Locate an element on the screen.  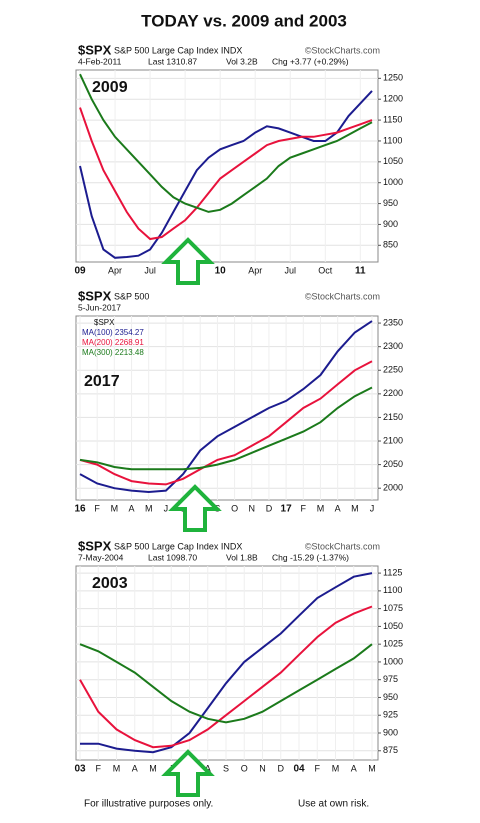
y-tick-label: 2050 is located at coordinates (393, 464).